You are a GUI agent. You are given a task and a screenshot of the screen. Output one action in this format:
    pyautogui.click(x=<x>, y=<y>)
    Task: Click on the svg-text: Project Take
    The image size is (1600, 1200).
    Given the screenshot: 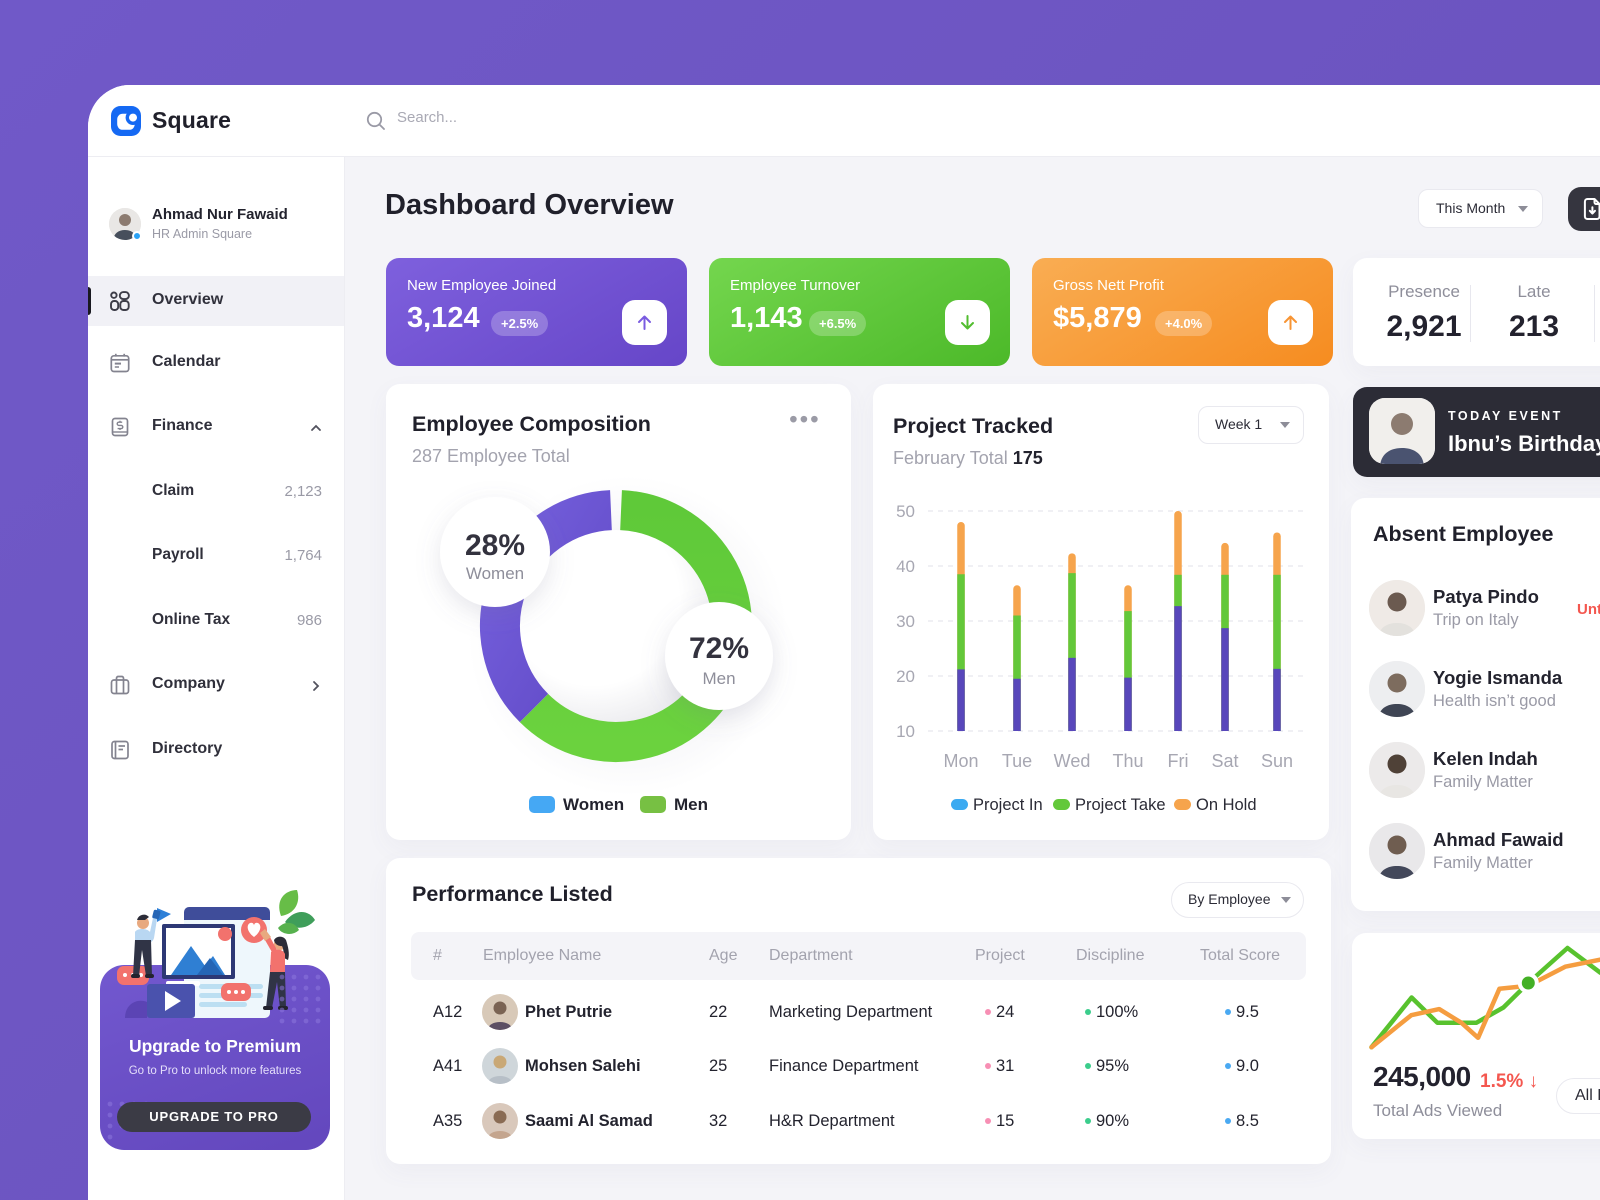 What is the action you would take?
    pyautogui.click(x=1120, y=805)
    